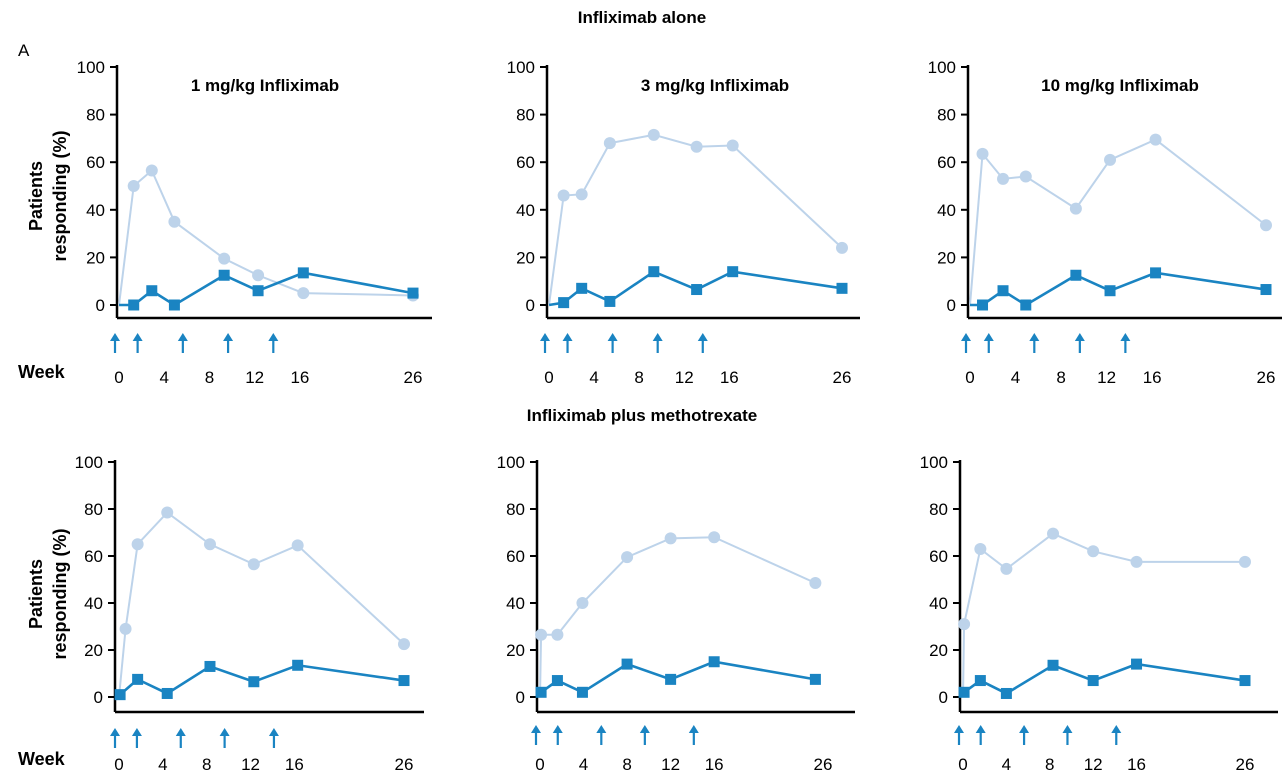  What do you see at coordinates (91, 67) in the screenshot?
I see `y-tick-label: 100` at bounding box center [91, 67].